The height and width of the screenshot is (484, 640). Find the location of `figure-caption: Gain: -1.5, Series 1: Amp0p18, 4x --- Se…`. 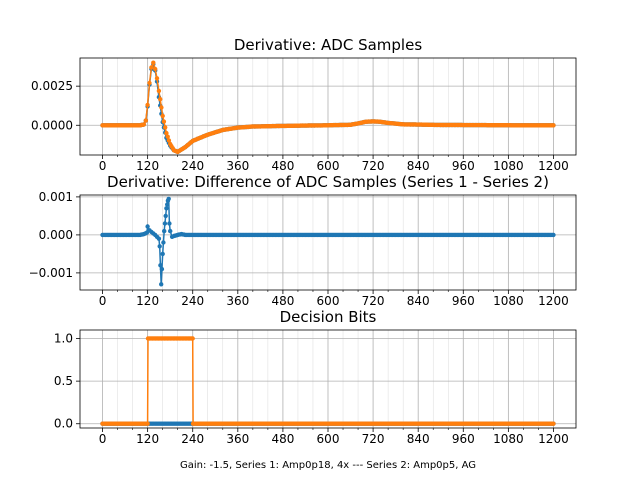

figure-caption: Gain: -1.5, Series 1: Amp0p18, 4x --- Se… is located at coordinates (328, 465).